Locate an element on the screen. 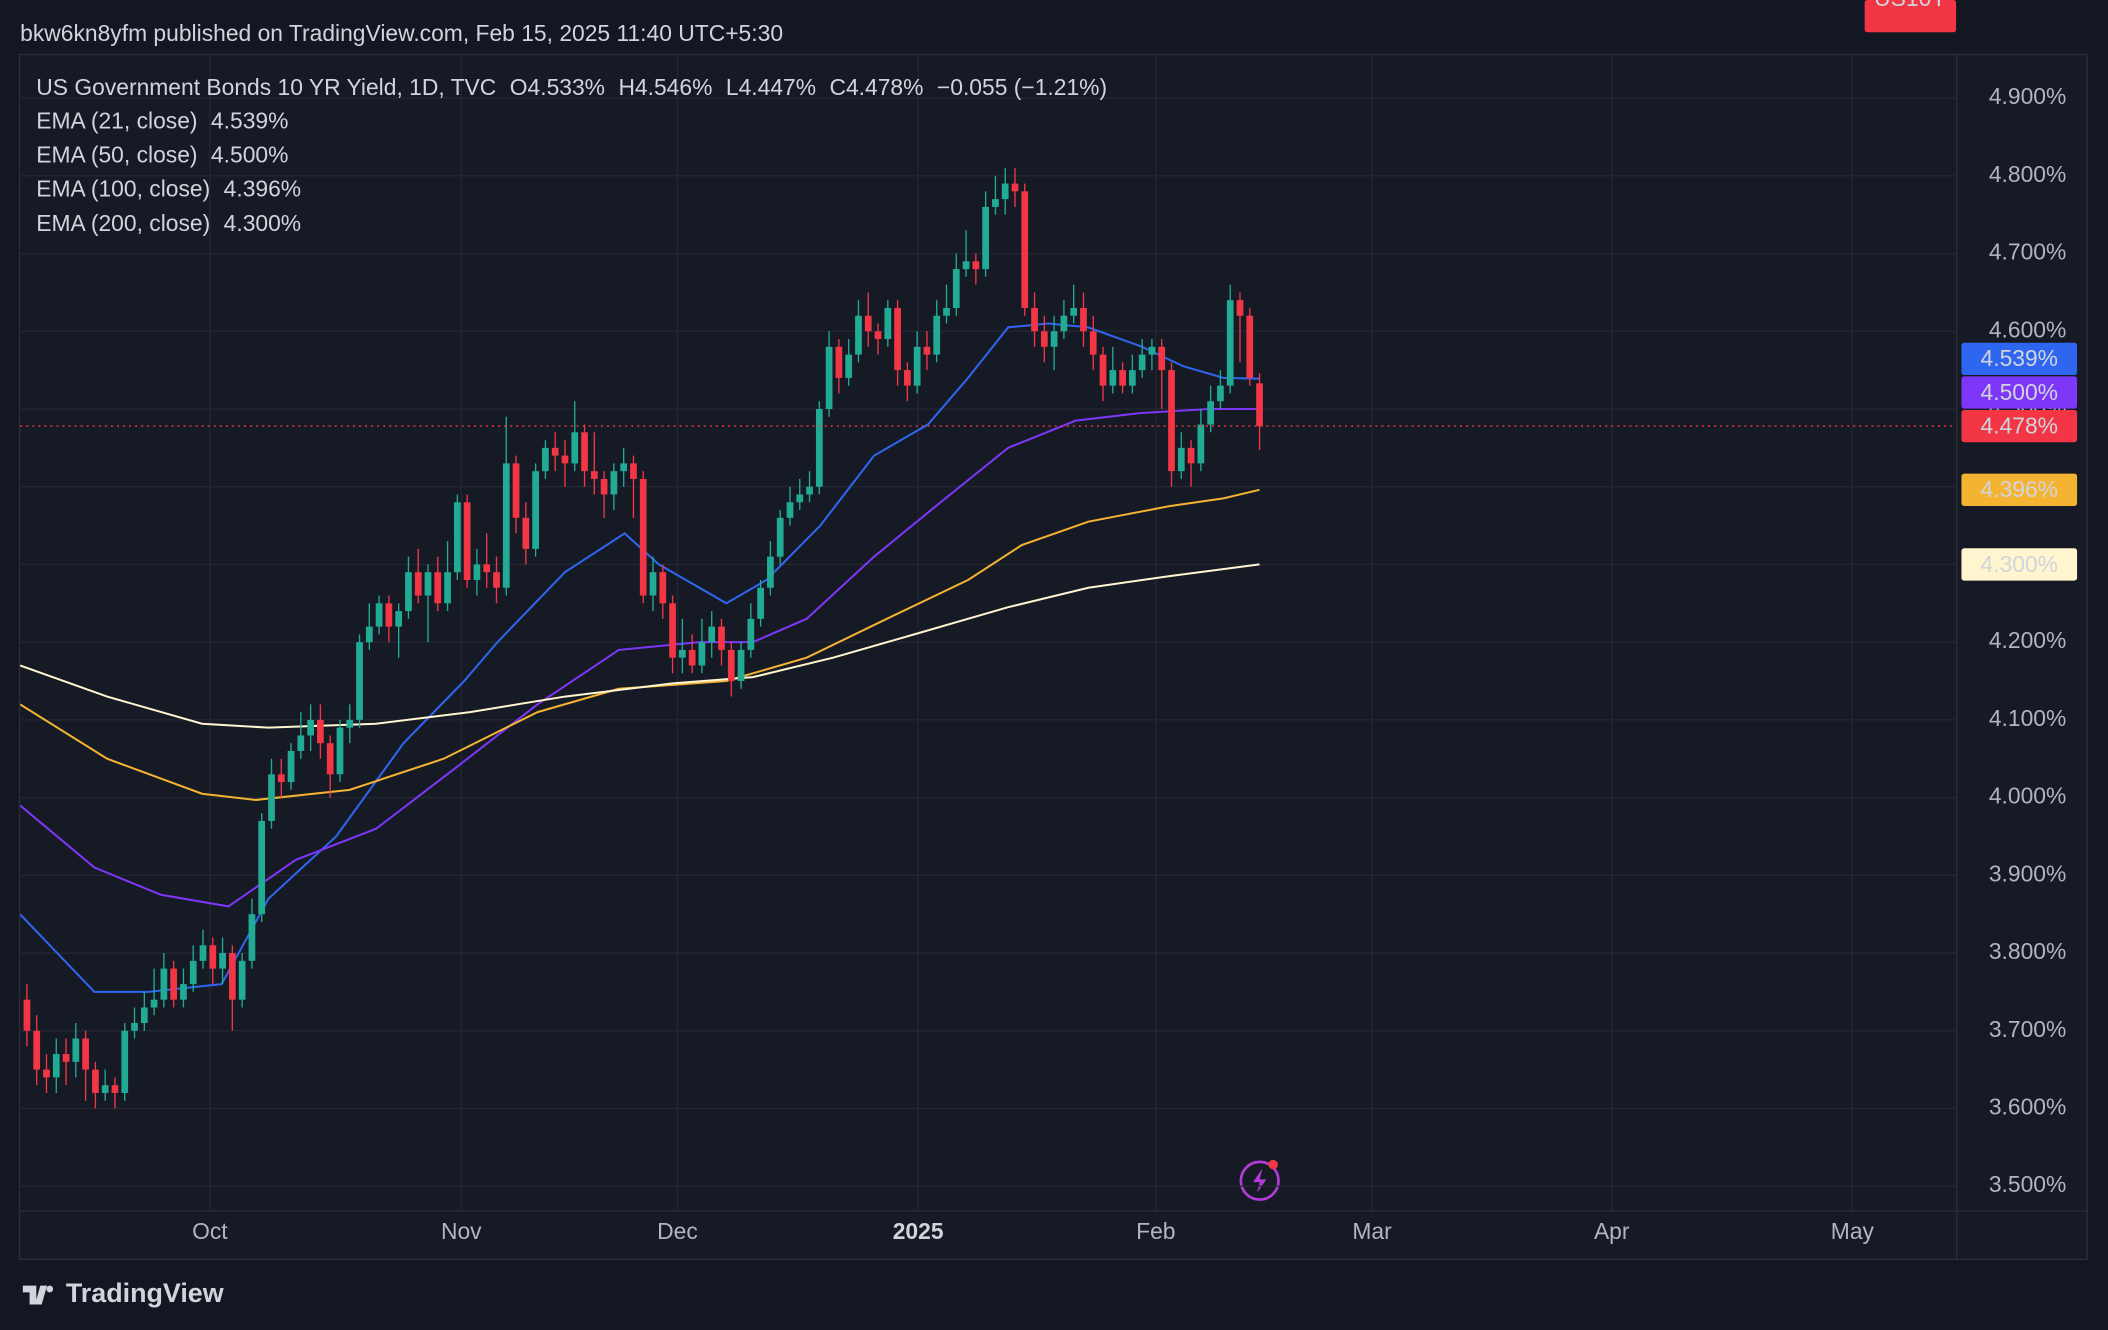 The height and width of the screenshot is (1330, 2108). price-badge-label: 4.478% is located at coordinates (2019, 425).